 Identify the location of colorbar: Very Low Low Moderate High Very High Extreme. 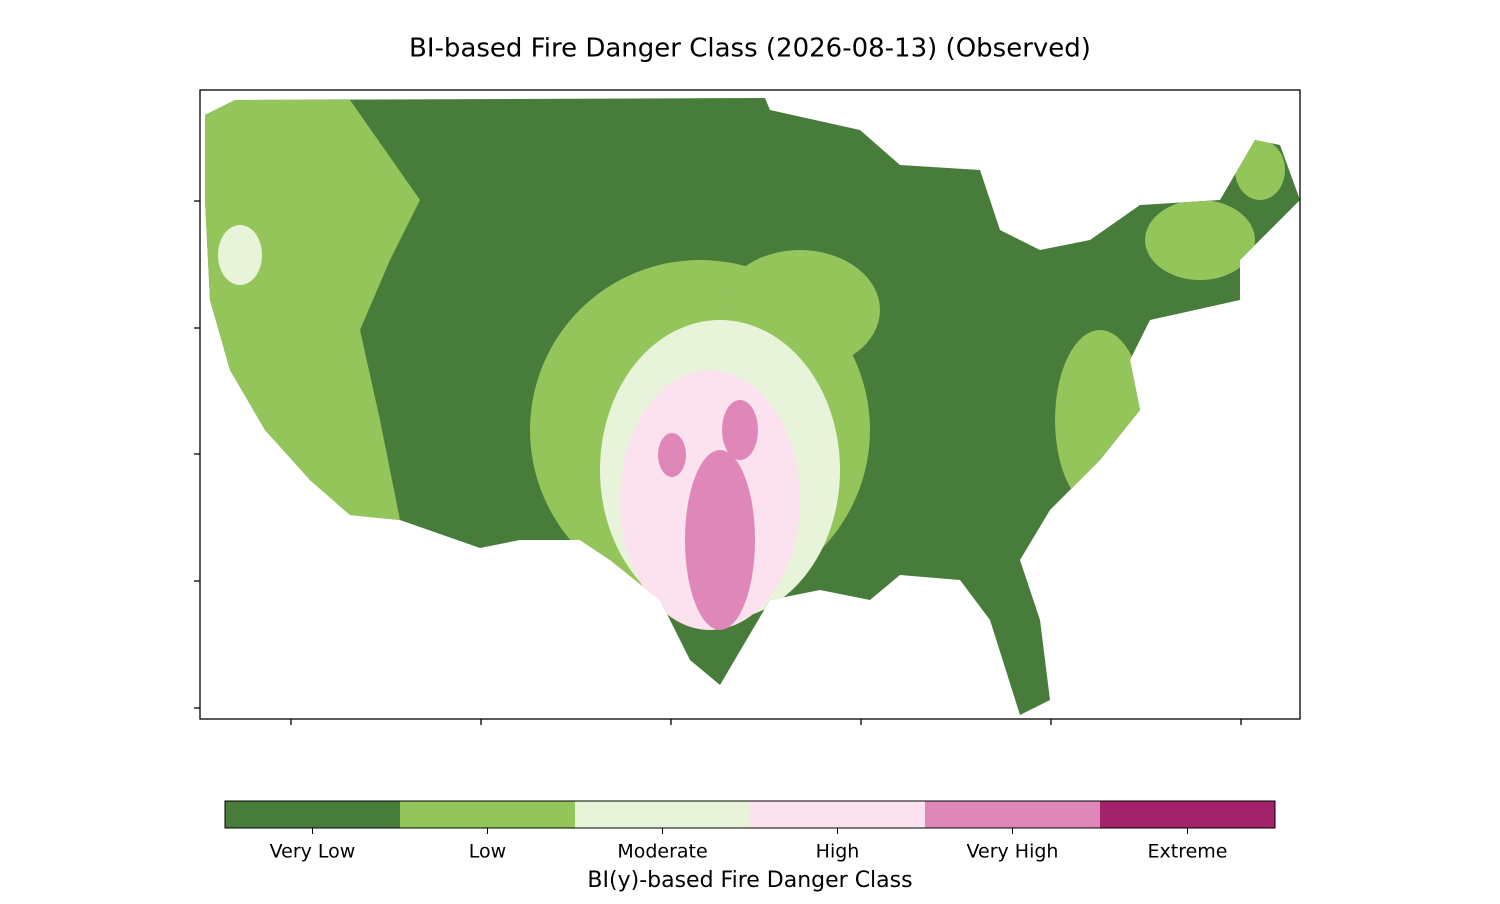
(750, 832).